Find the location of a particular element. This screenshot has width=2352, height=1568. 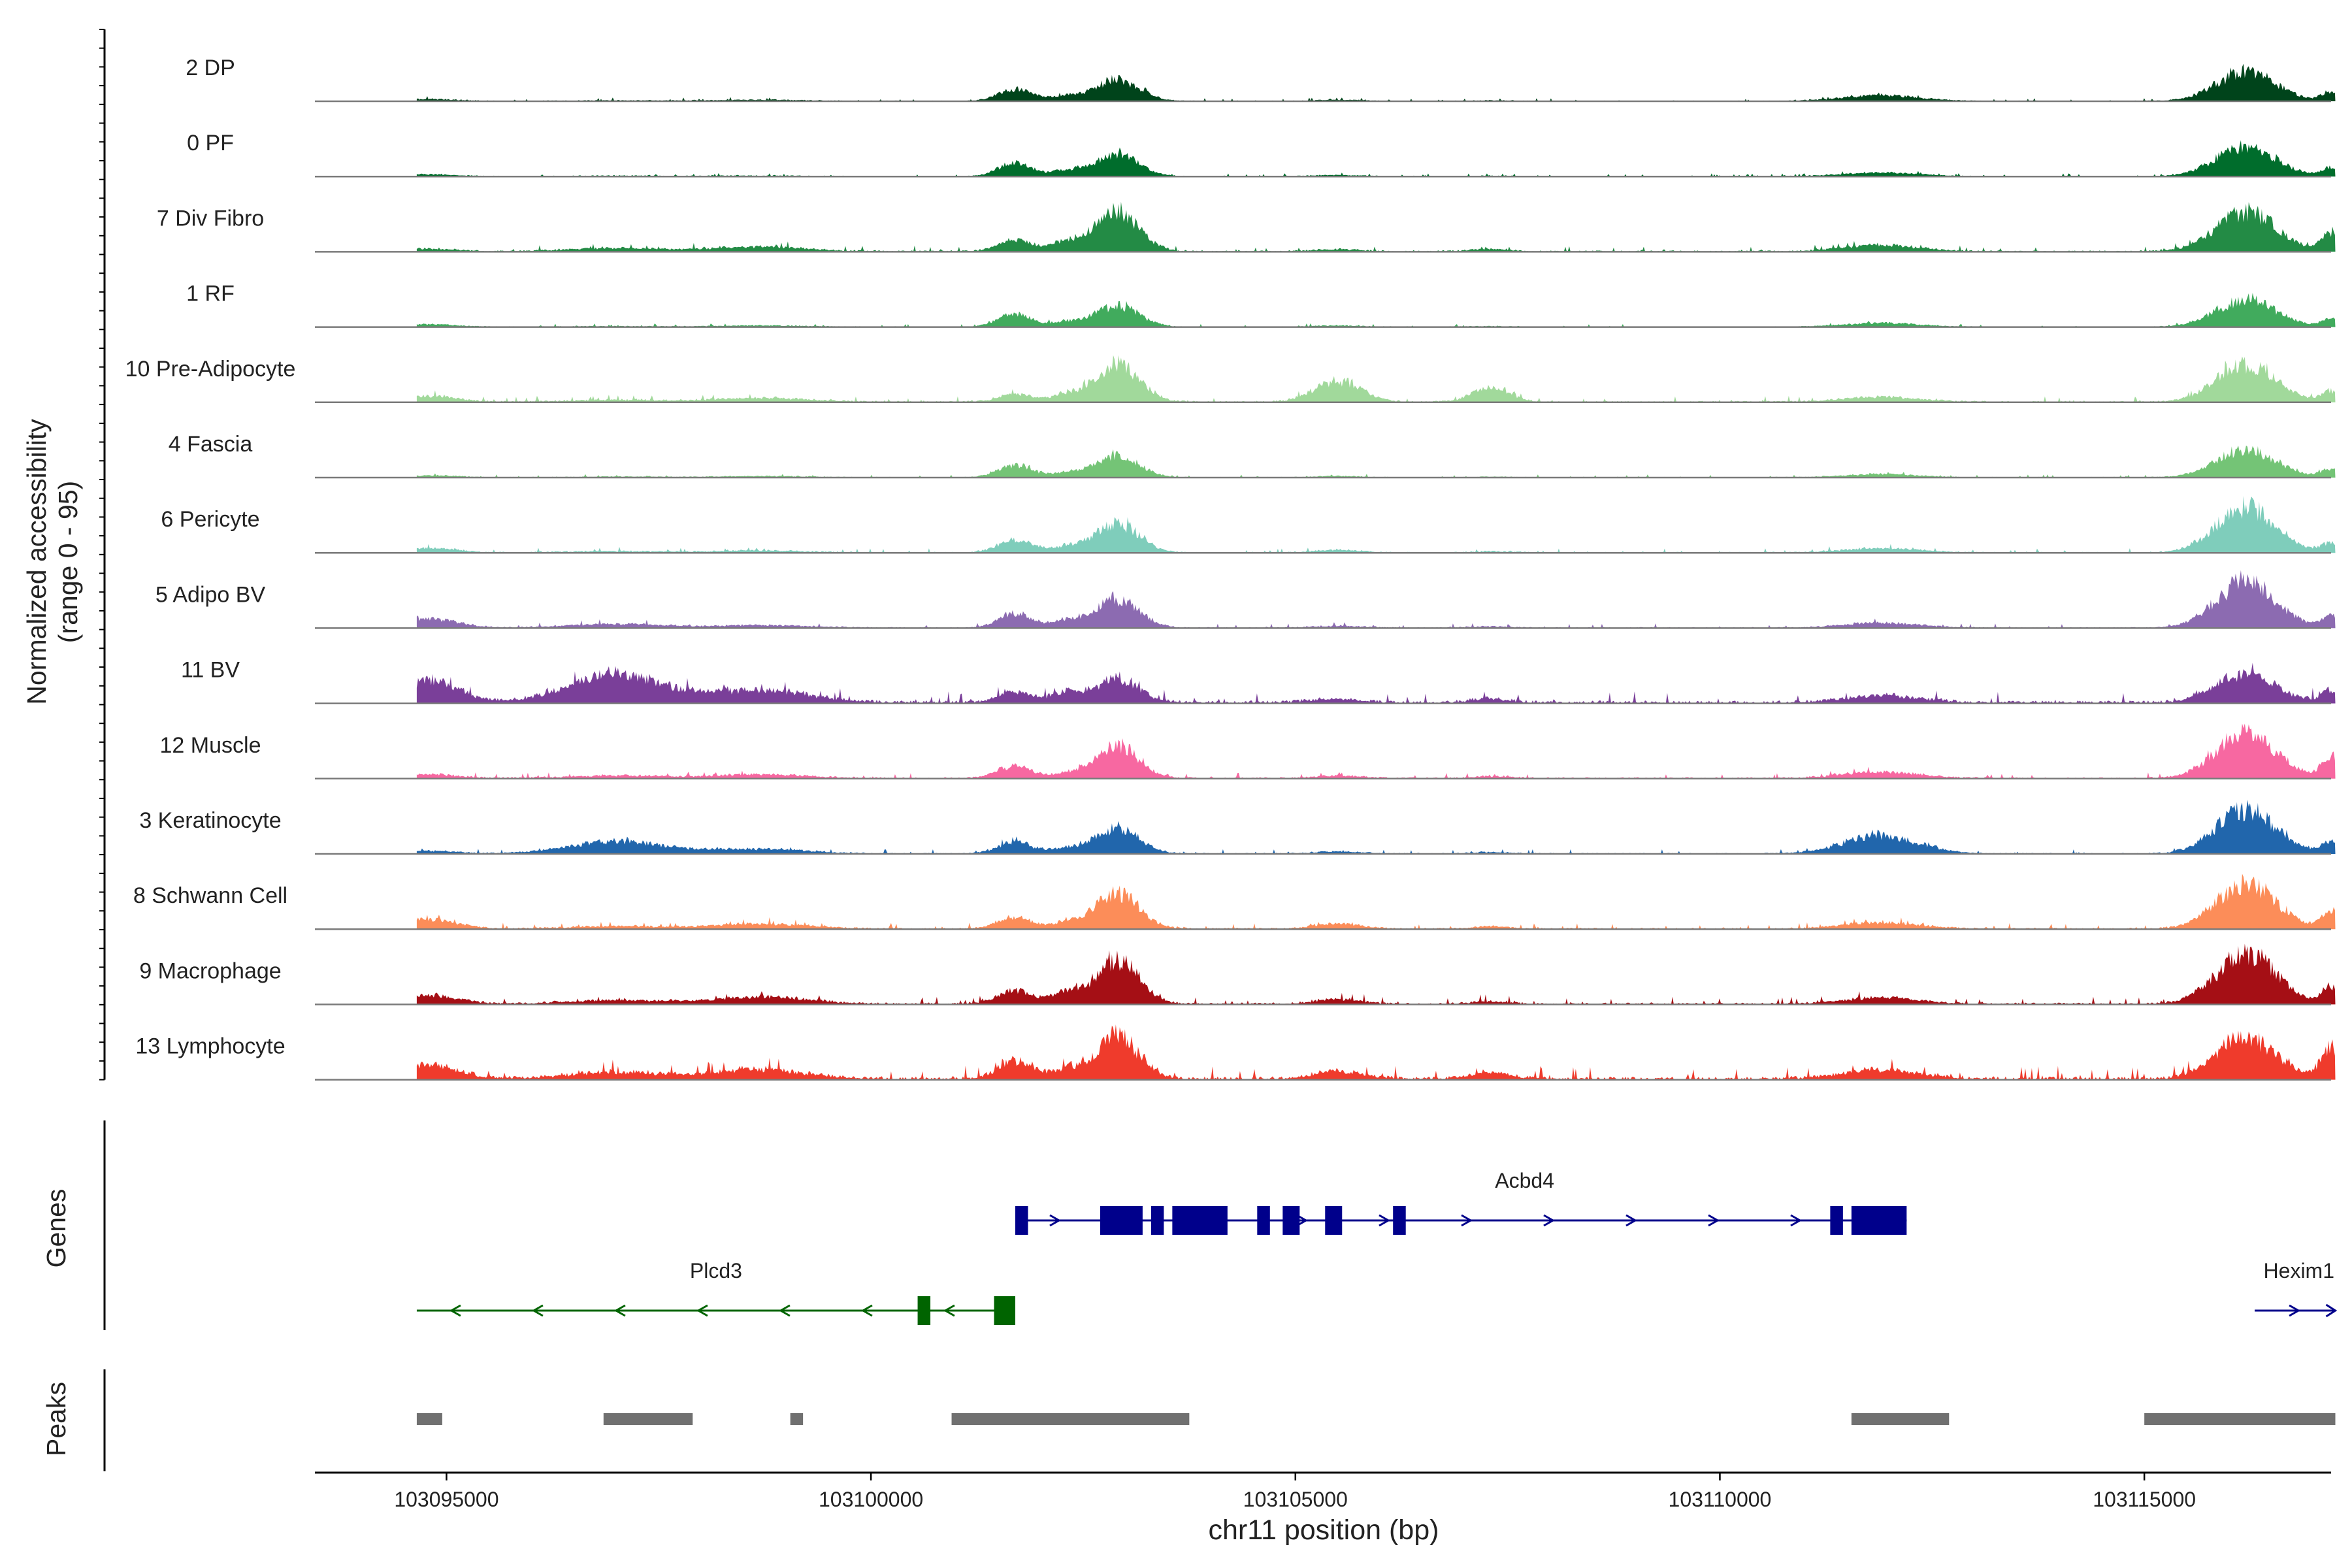

track-2: 7 Div Fibro is located at coordinates (1246, 227).